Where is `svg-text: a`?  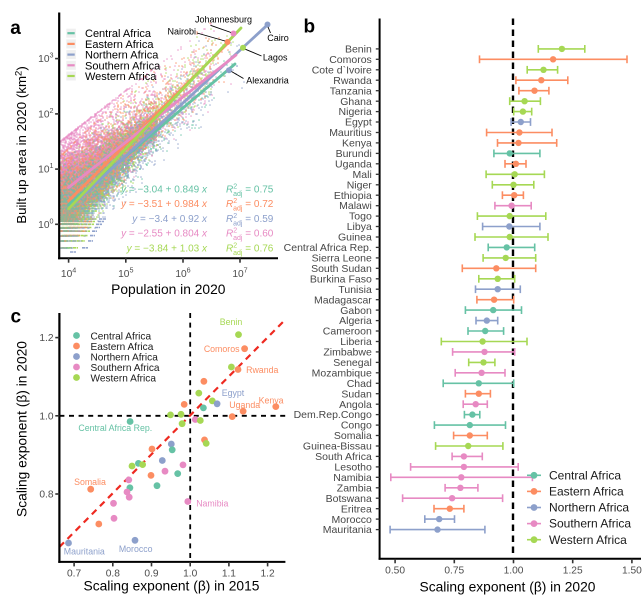
svg-text: a is located at coordinates (15, 28).